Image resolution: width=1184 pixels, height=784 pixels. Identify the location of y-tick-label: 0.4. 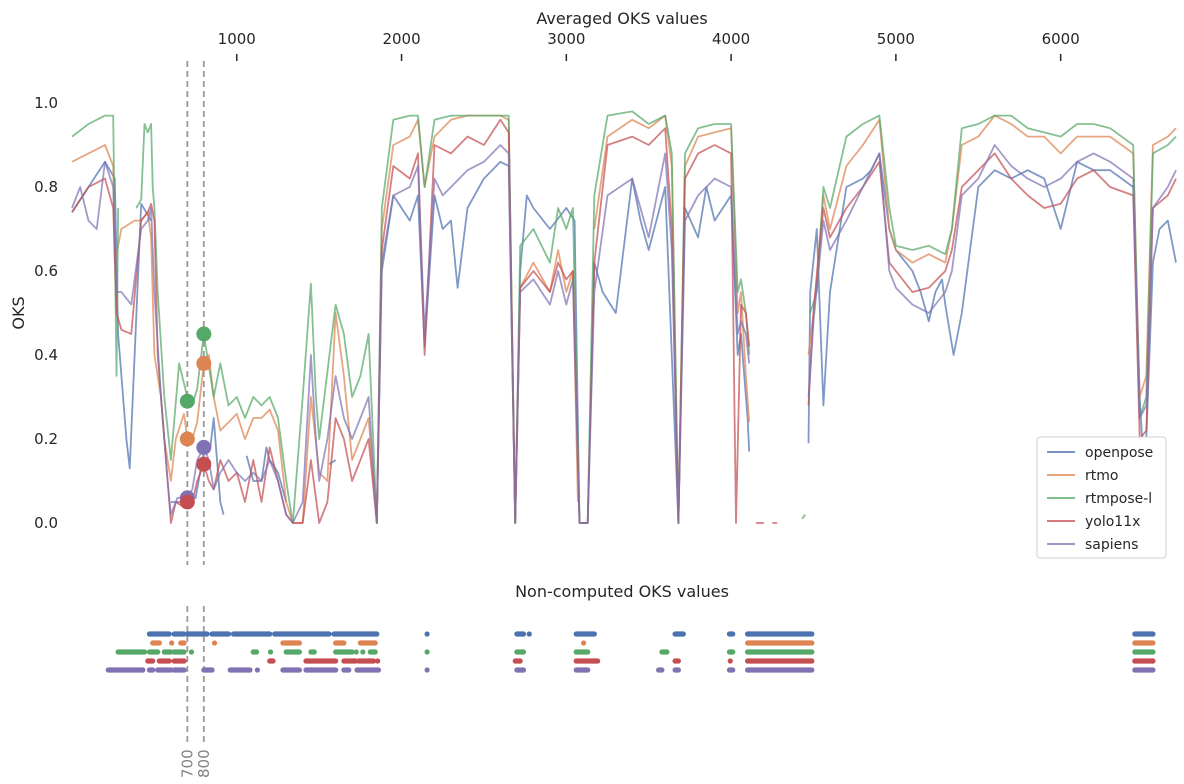
(46, 355).